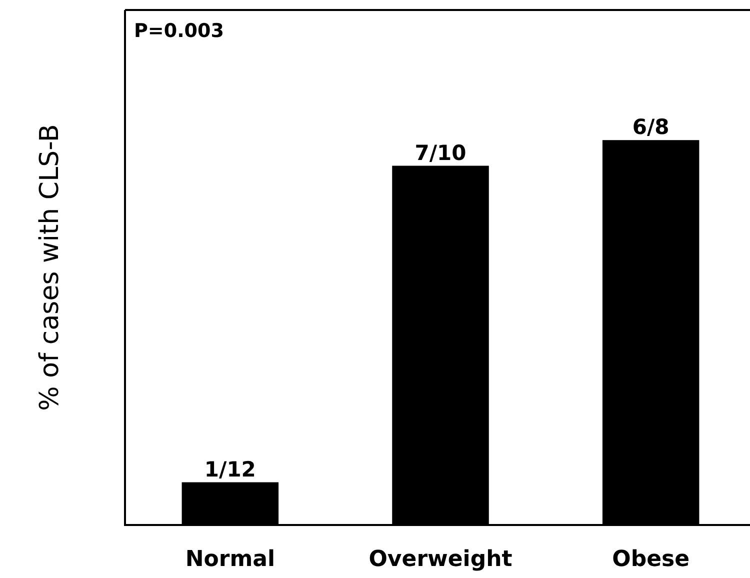 This screenshot has width=750, height=578. I want to click on x-tick-label: Overweight, so click(440, 559).